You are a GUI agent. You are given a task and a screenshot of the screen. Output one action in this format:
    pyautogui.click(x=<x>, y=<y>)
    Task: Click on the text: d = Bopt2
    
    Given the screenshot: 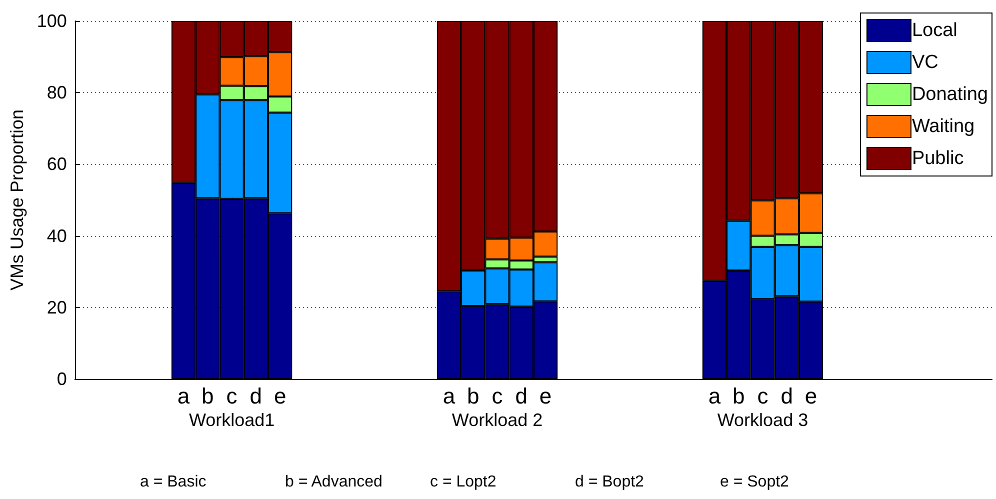 What is the action you would take?
    pyautogui.click(x=609, y=482)
    